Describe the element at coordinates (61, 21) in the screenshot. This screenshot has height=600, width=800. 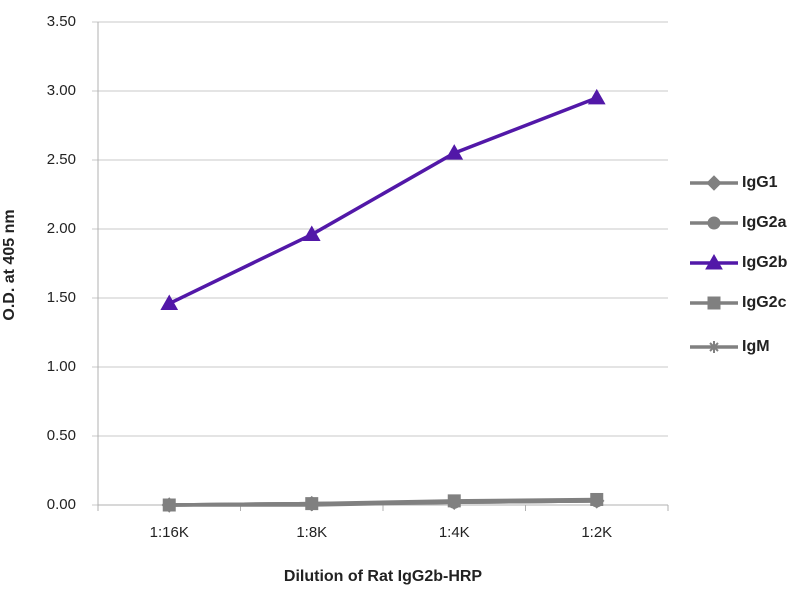
I see `y-tick-label: 3.50` at that location.